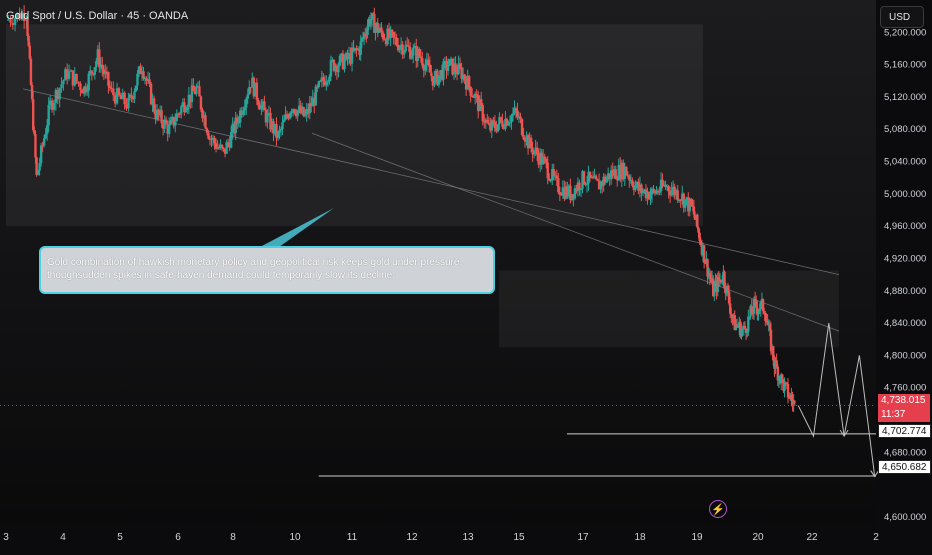 Image resolution: width=932 pixels, height=555 pixels. Describe the element at coordinates (876, 537) in the screenshot. I see `x-tick-label: 2` at that location.